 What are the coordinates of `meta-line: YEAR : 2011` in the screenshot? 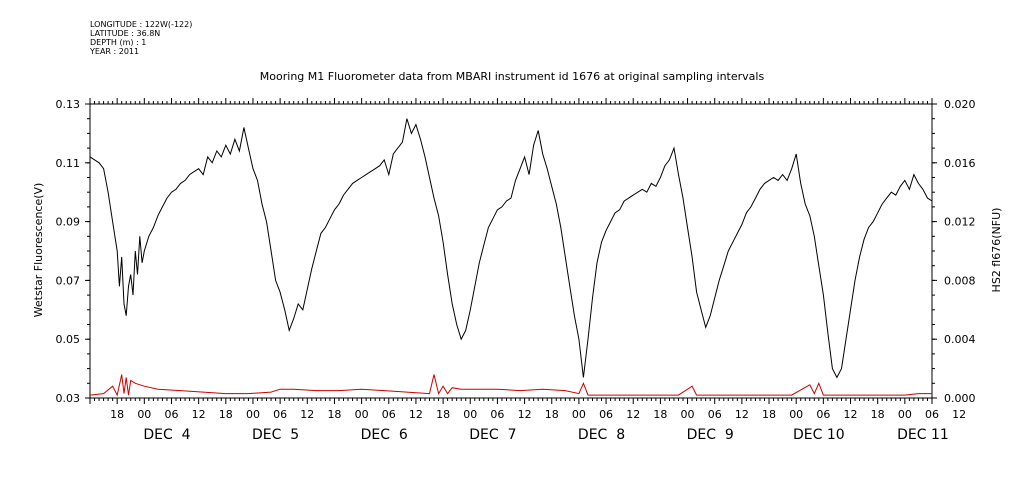 It's located at (115, 51).